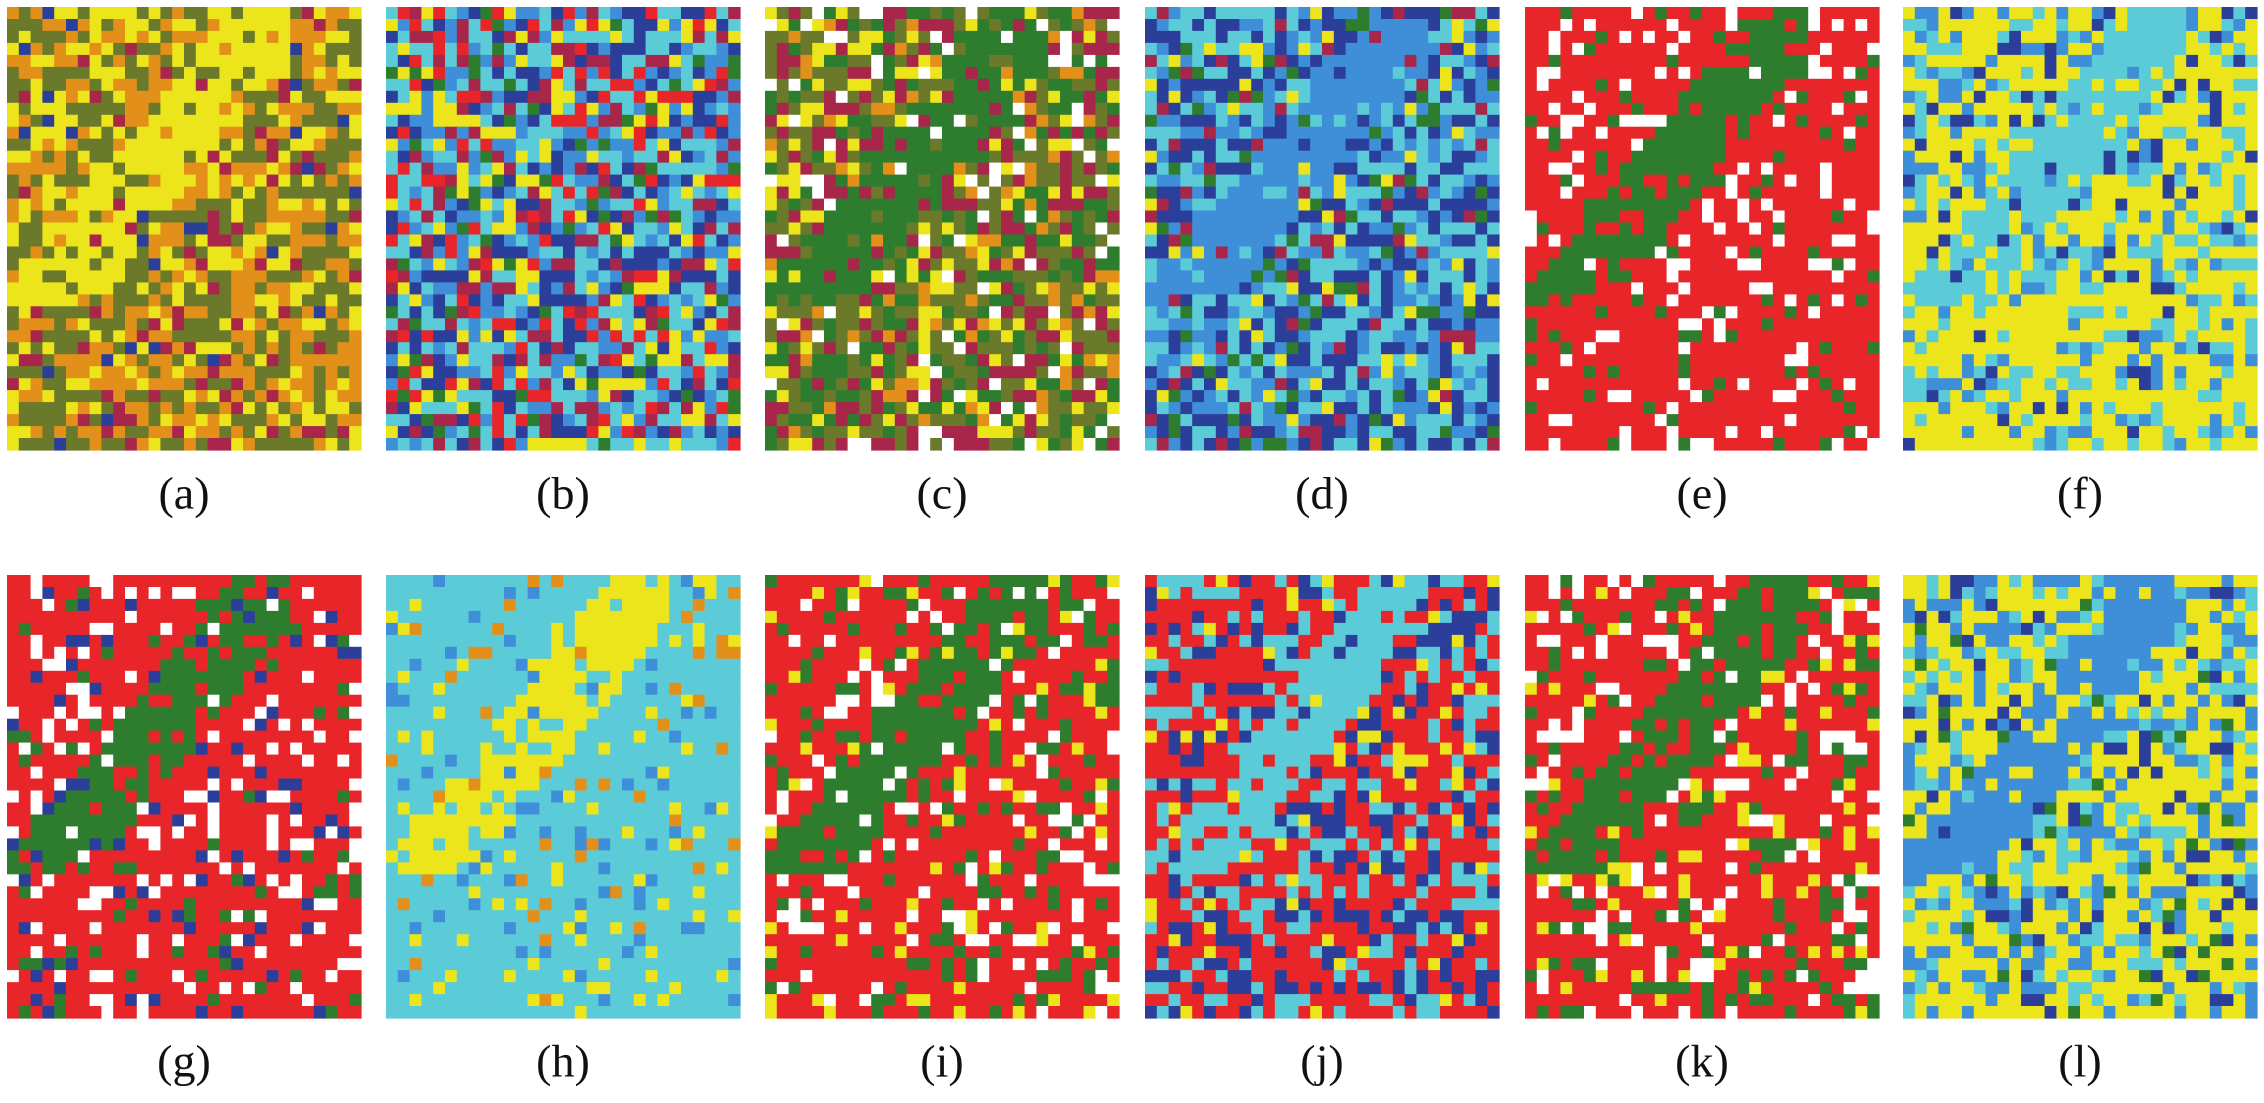 This screenshot has width=2264, height=1103. What do you see at coordinates (942, 229) in the screenshot?
I see `classification-map` at bounding box center [942, 229].